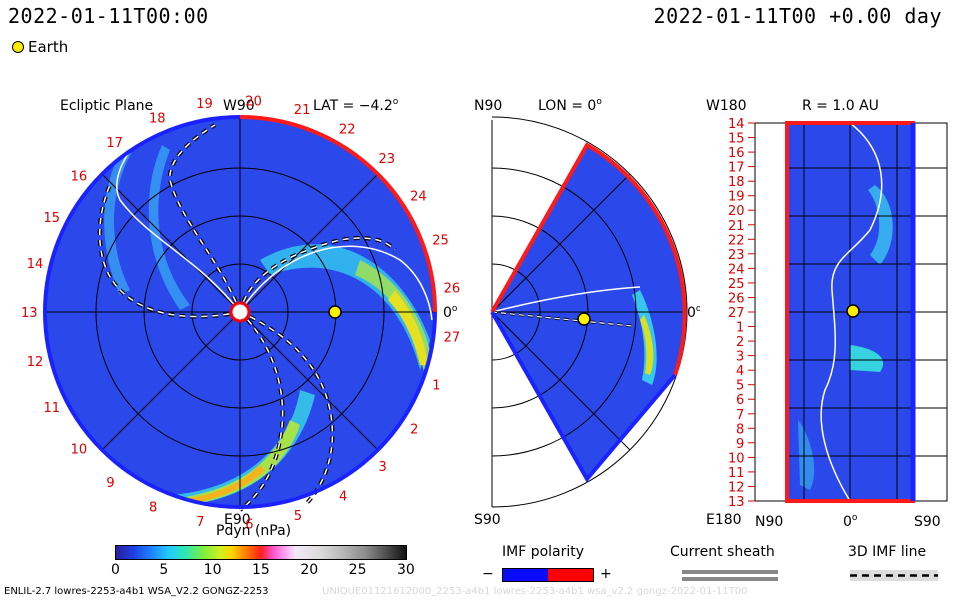  I want to click on colorbar-title: Pdyn (nPa), so click(254, 531).